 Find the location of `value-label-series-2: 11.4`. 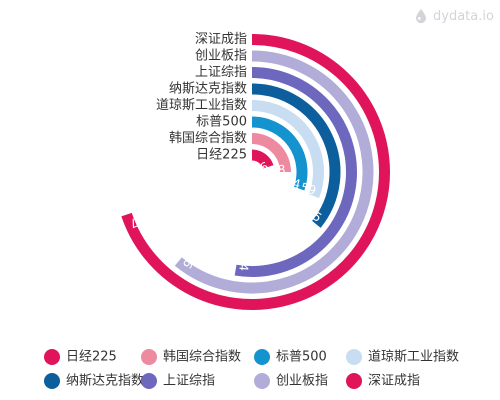

value-label-series-2: 11.4 is located at coordinates (287, 181).